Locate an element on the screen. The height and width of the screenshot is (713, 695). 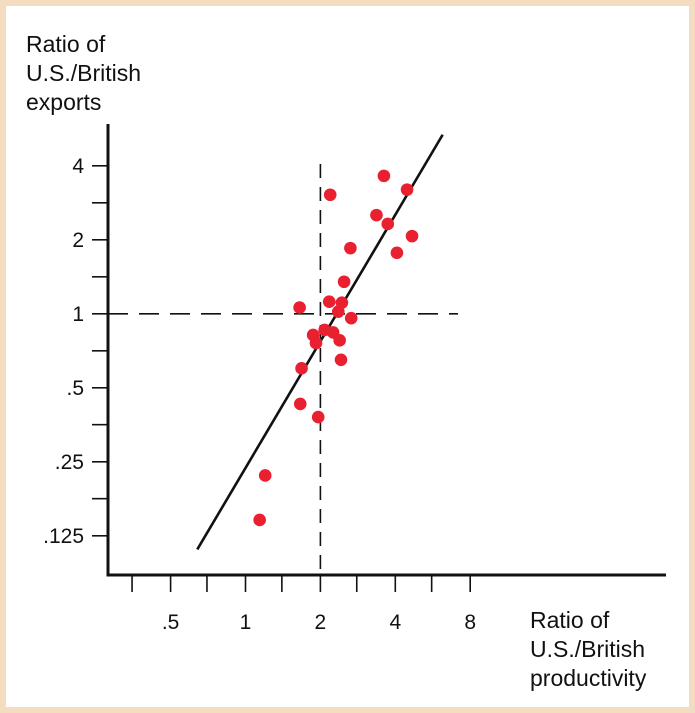
y-axis-title-line: U.S./British is located at coordinates (83, 73).